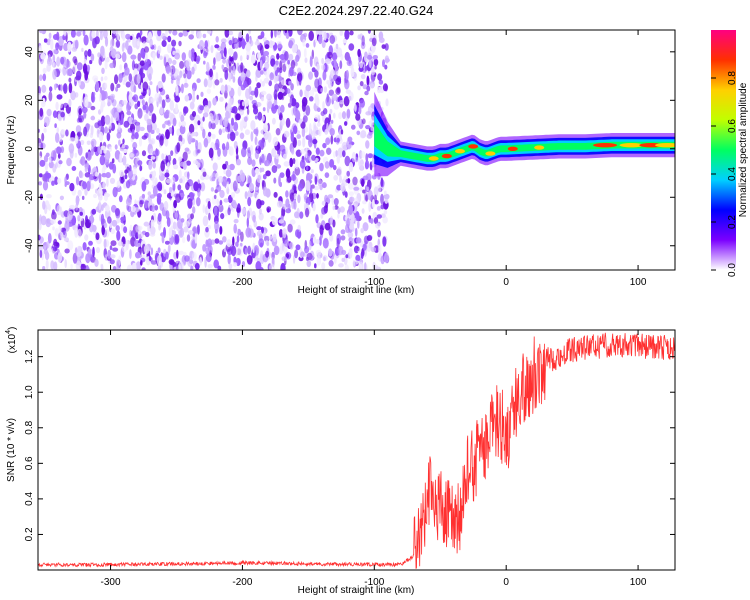  I want to click on colorbar-tick-label: 0.6, so click(732, 126).